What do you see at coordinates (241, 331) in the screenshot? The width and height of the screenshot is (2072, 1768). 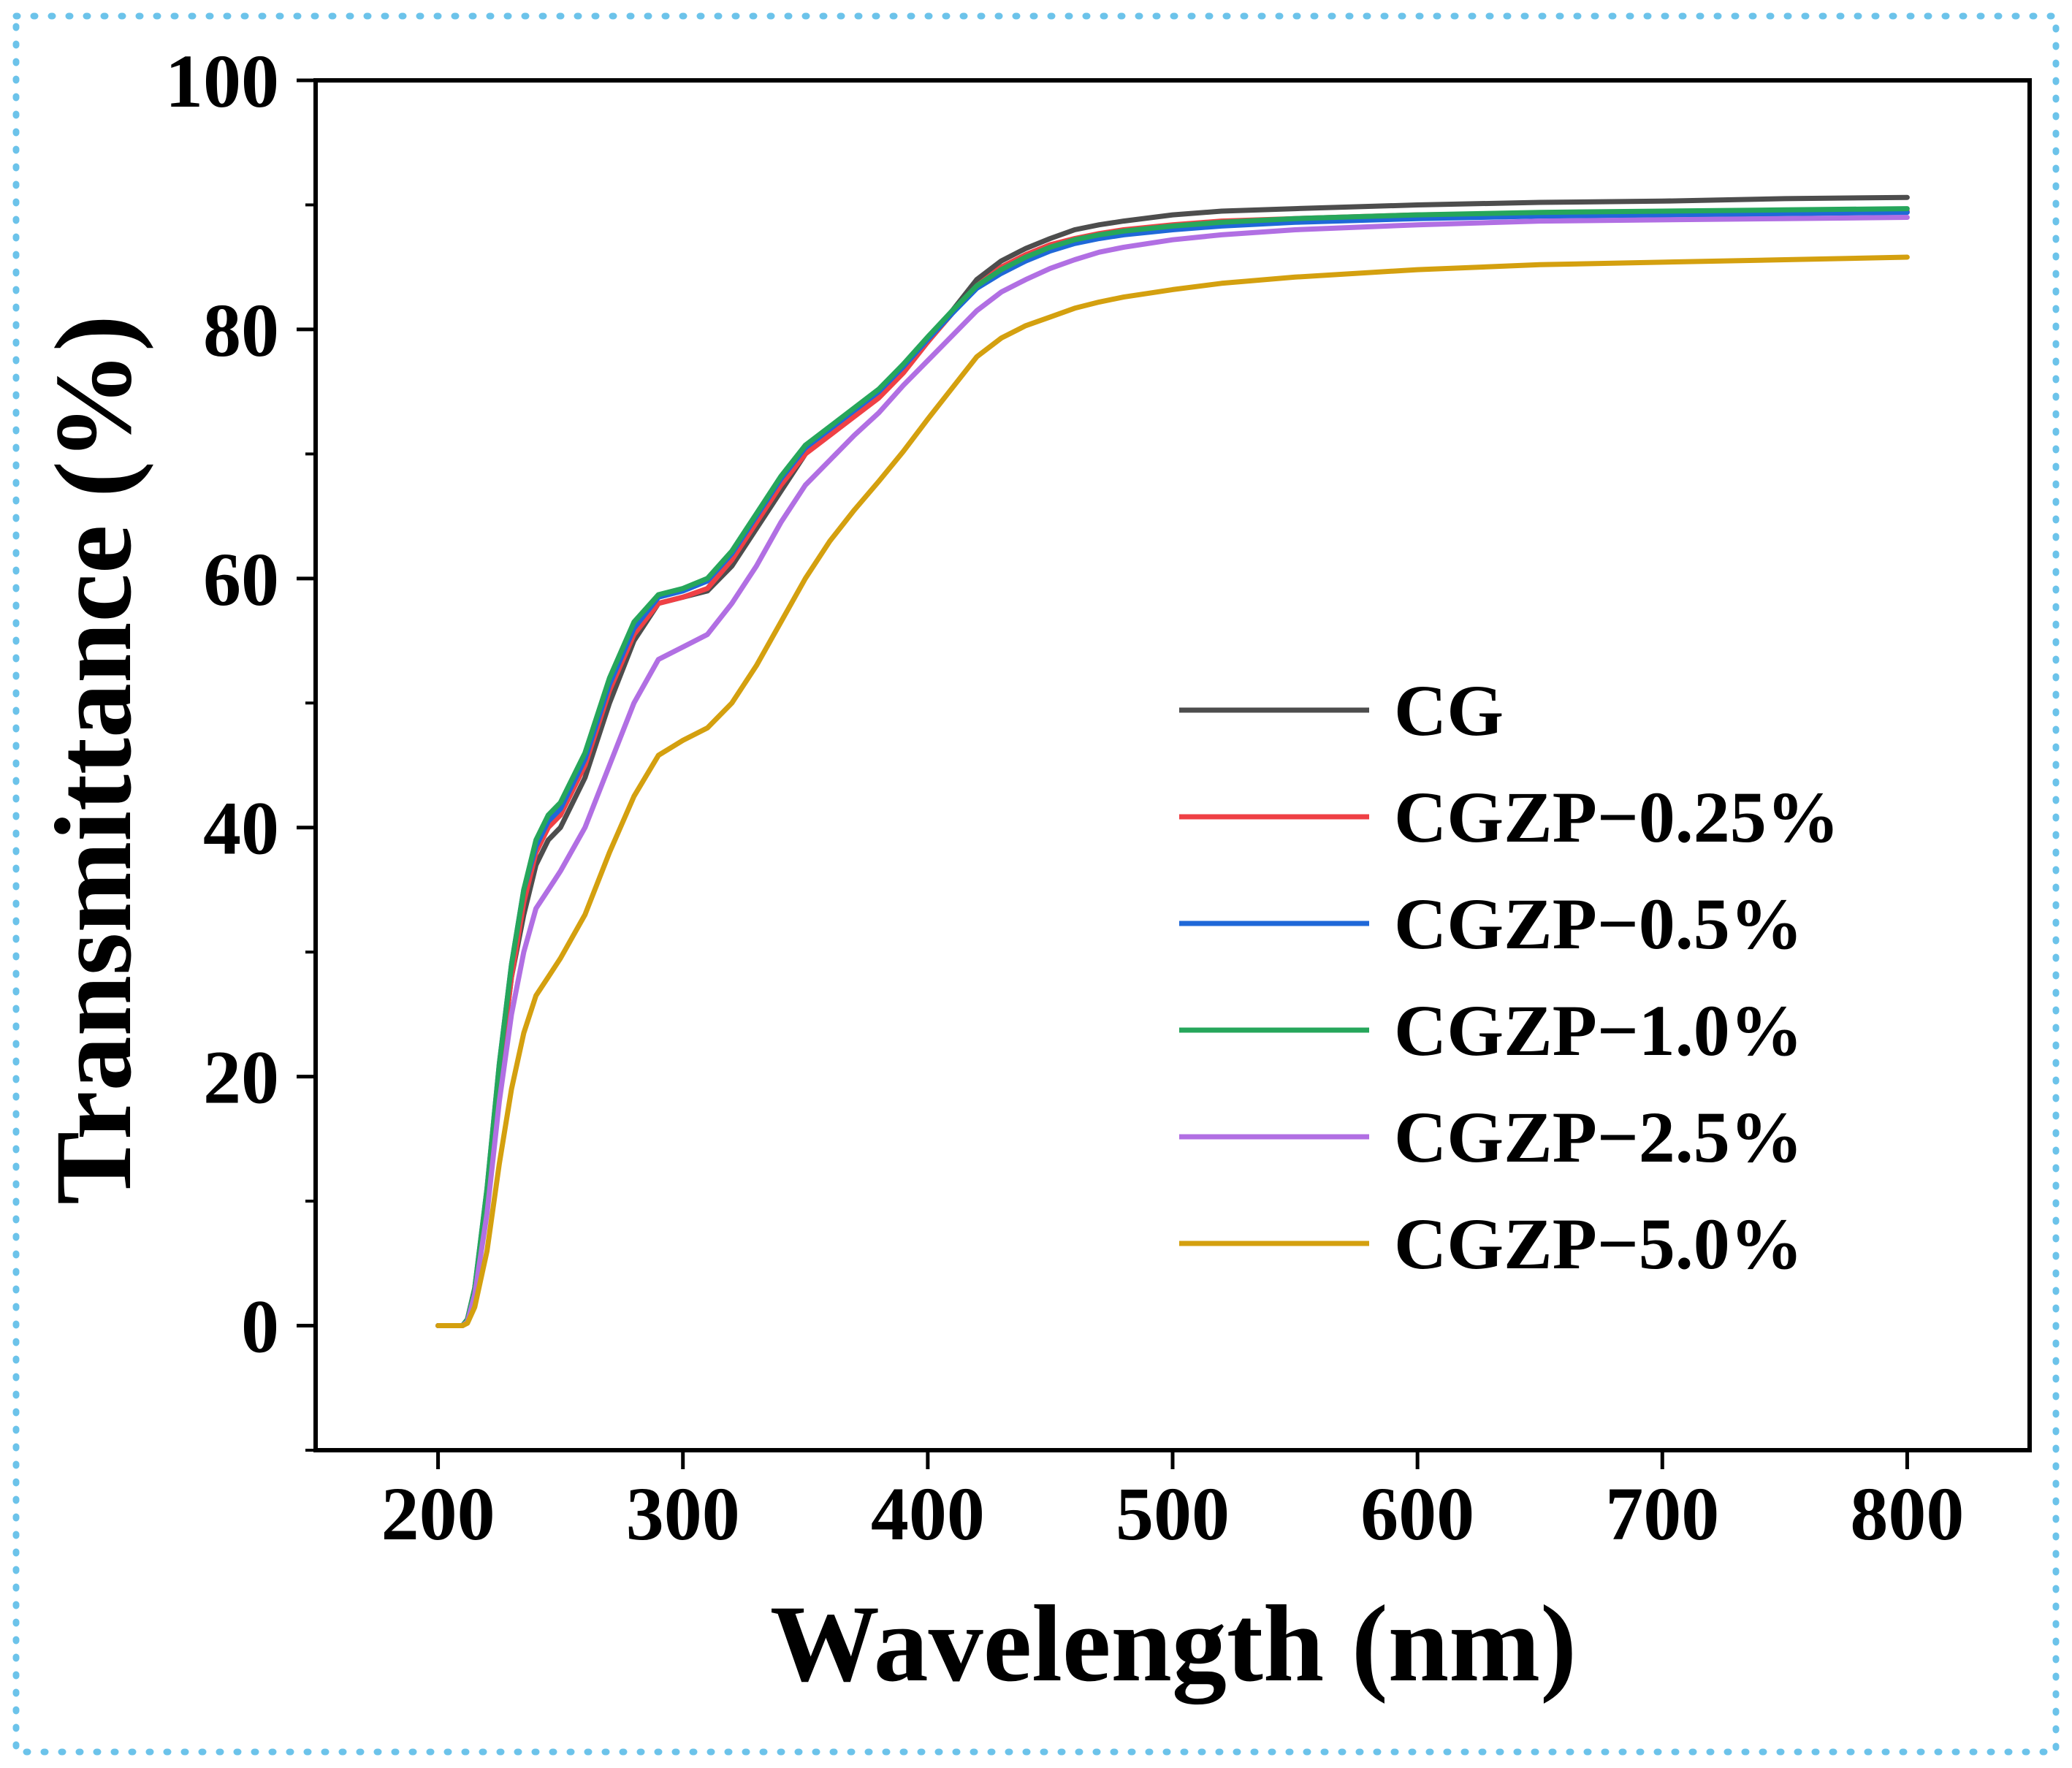 I see `y-tick-label-4: 80` at bounding box center [241, 331].